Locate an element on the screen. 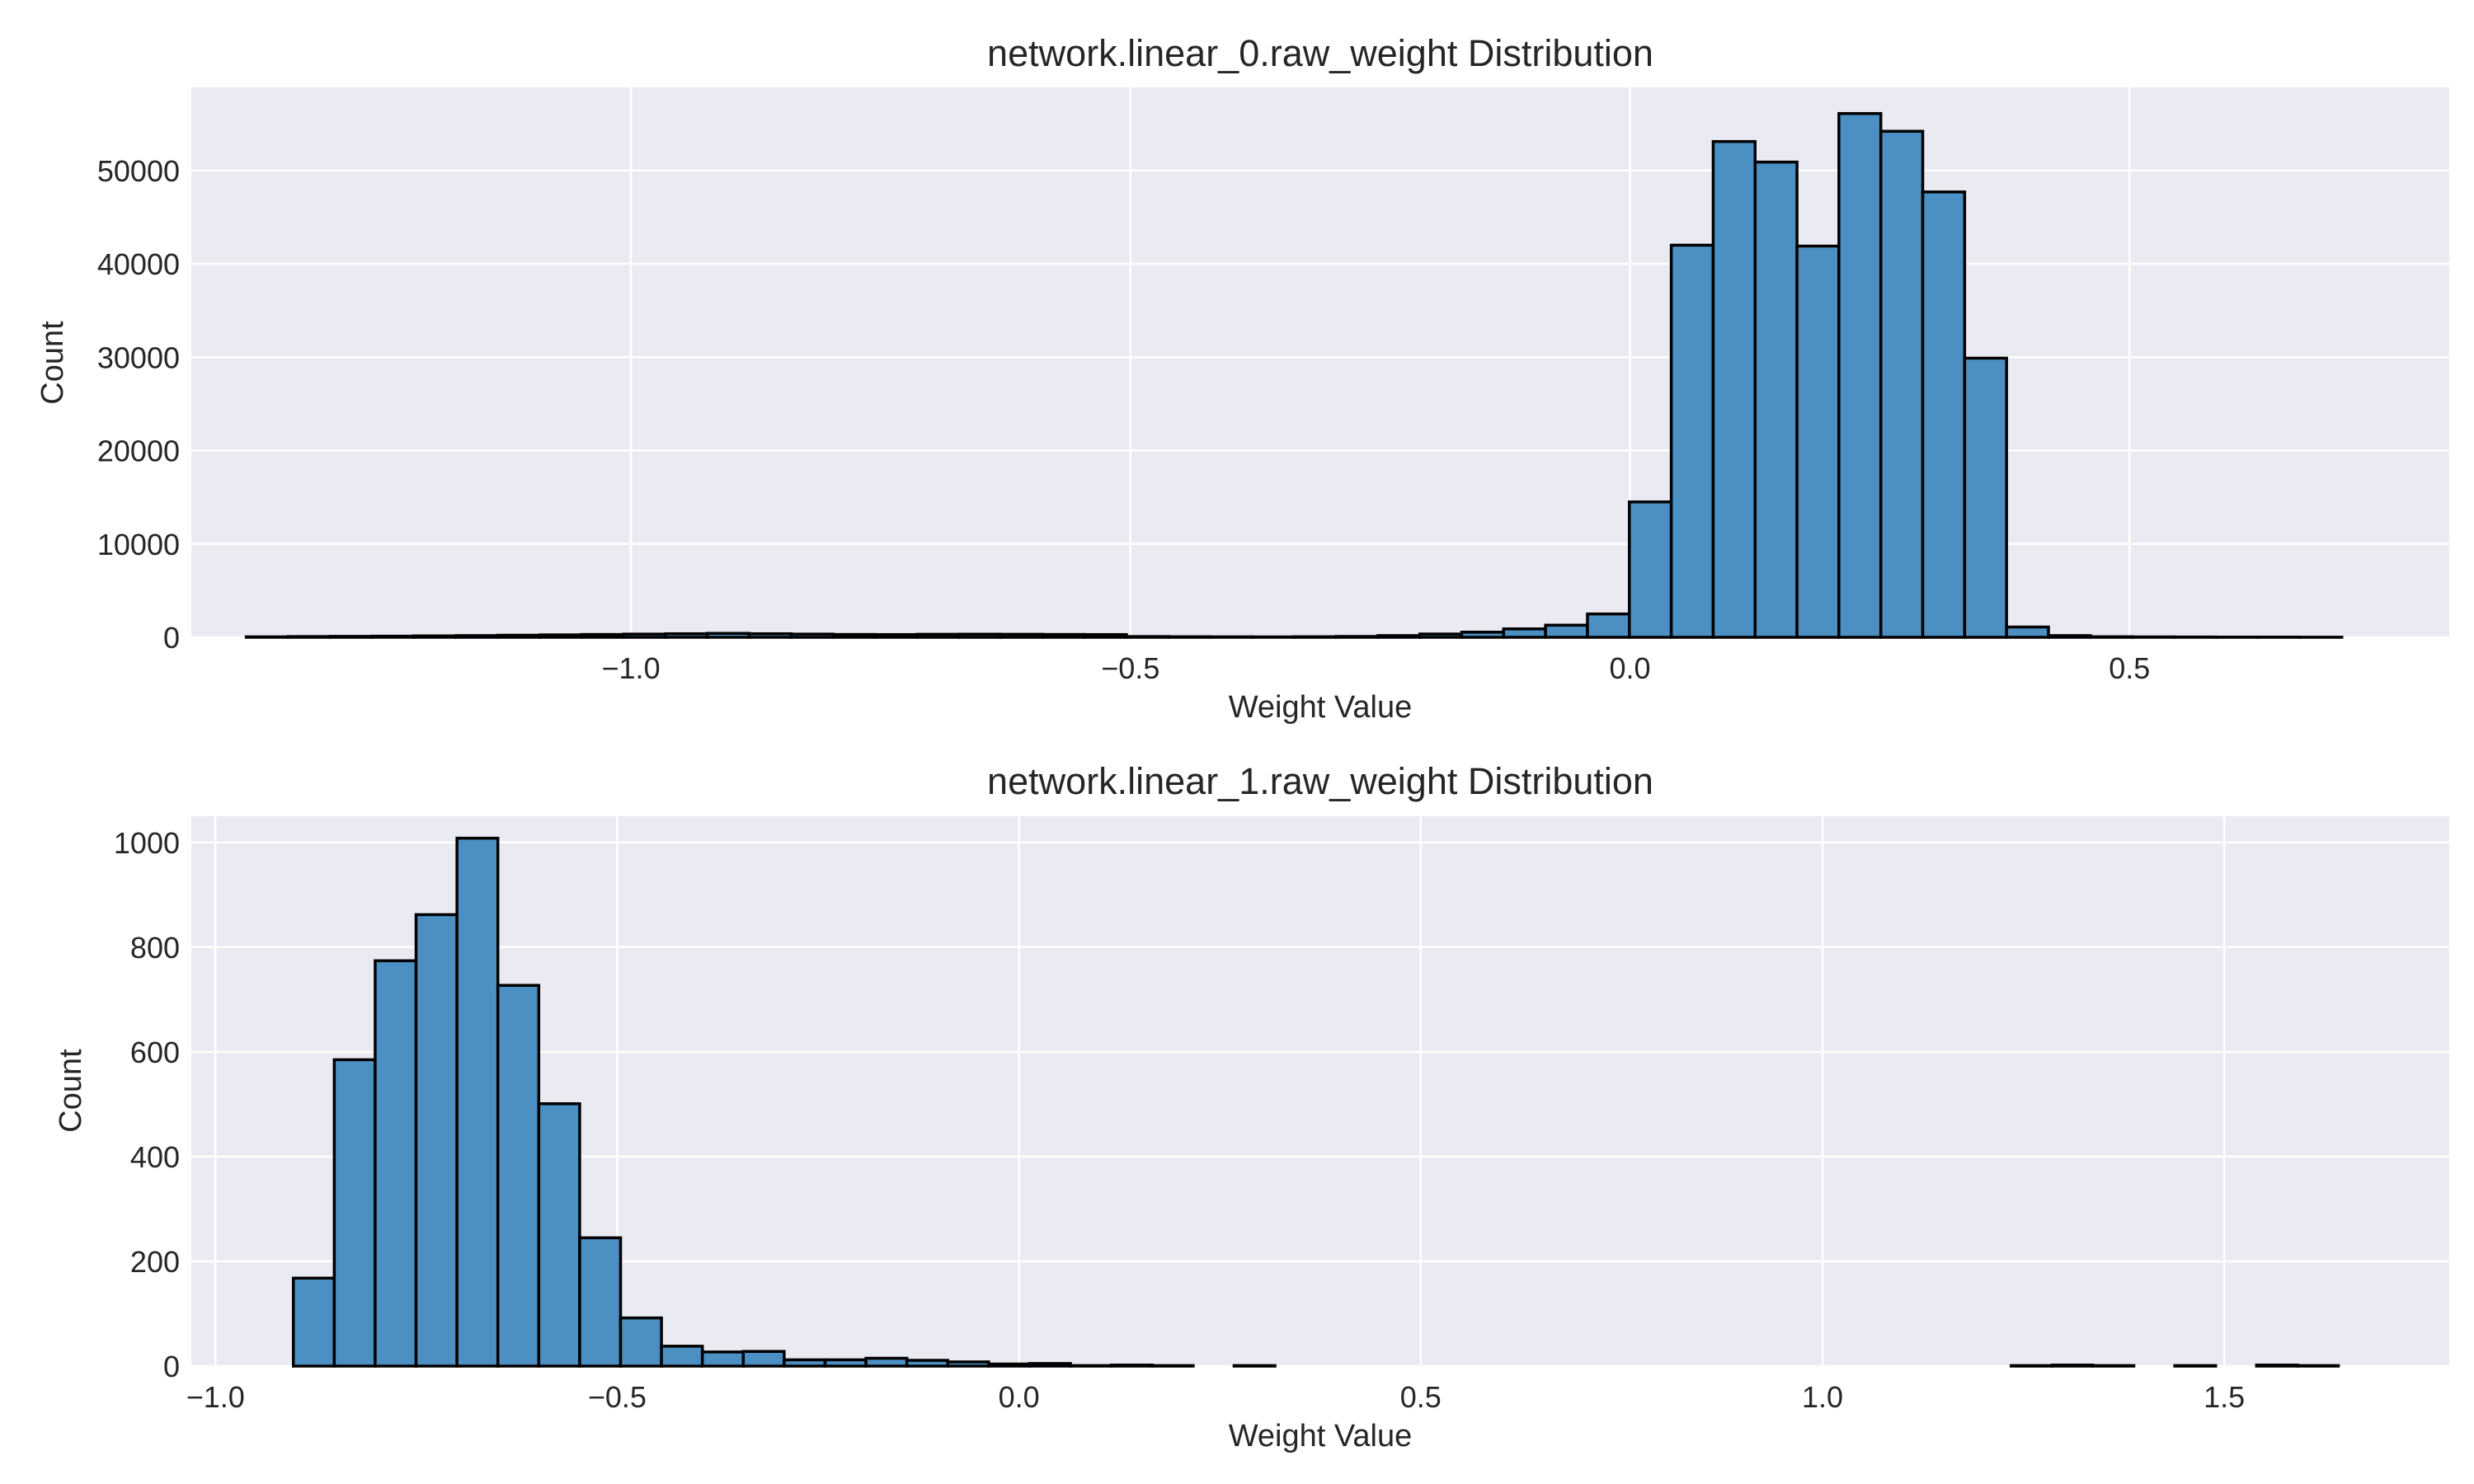 Image resolution: width=2474 pixels, height=1484 pixels. chart-title: network.linear_0.raw_weight Distribution is located at coordinates (1320, 53).